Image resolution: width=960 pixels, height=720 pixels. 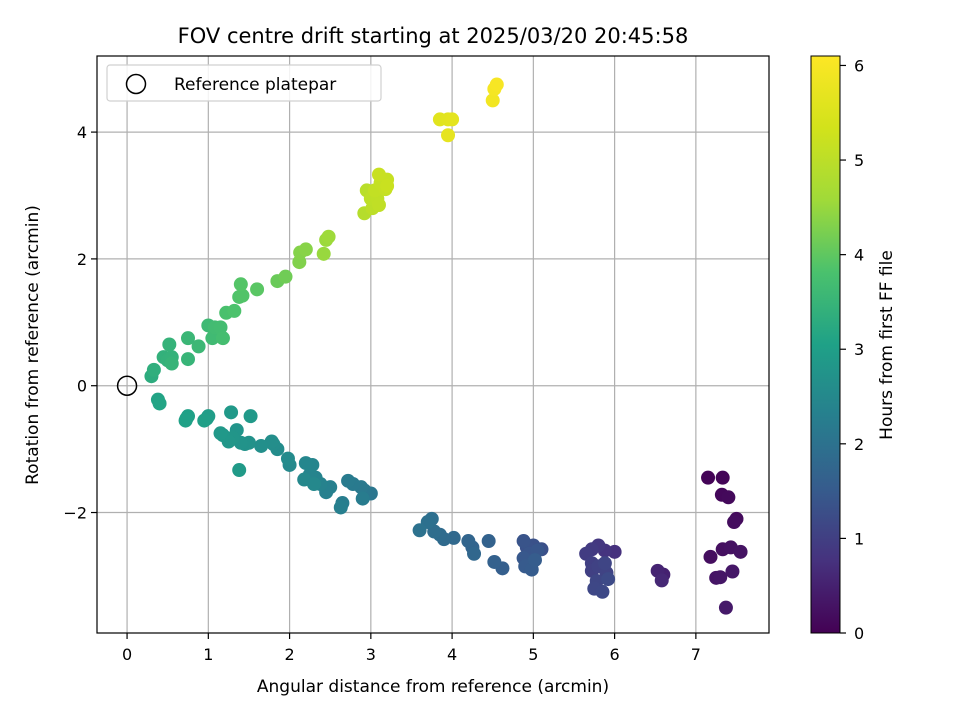 What do you see at coordinates (533, 654) in the screenshot?
I see `x-tick-label: 5` at bounding box center [533, 654].